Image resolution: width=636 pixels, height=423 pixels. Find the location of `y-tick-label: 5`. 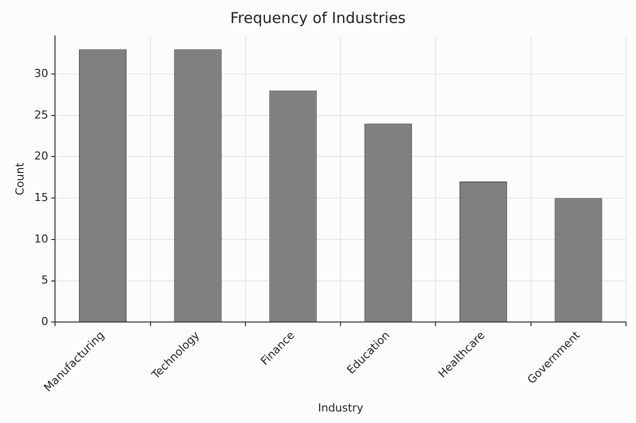

y-tick-label: 5 is located at coordinates (44, 280).